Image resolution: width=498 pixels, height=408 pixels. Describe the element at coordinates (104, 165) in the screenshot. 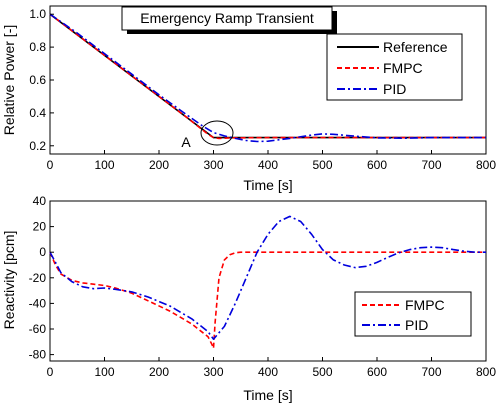

I see `top-x-tick-label: 100` at that location.